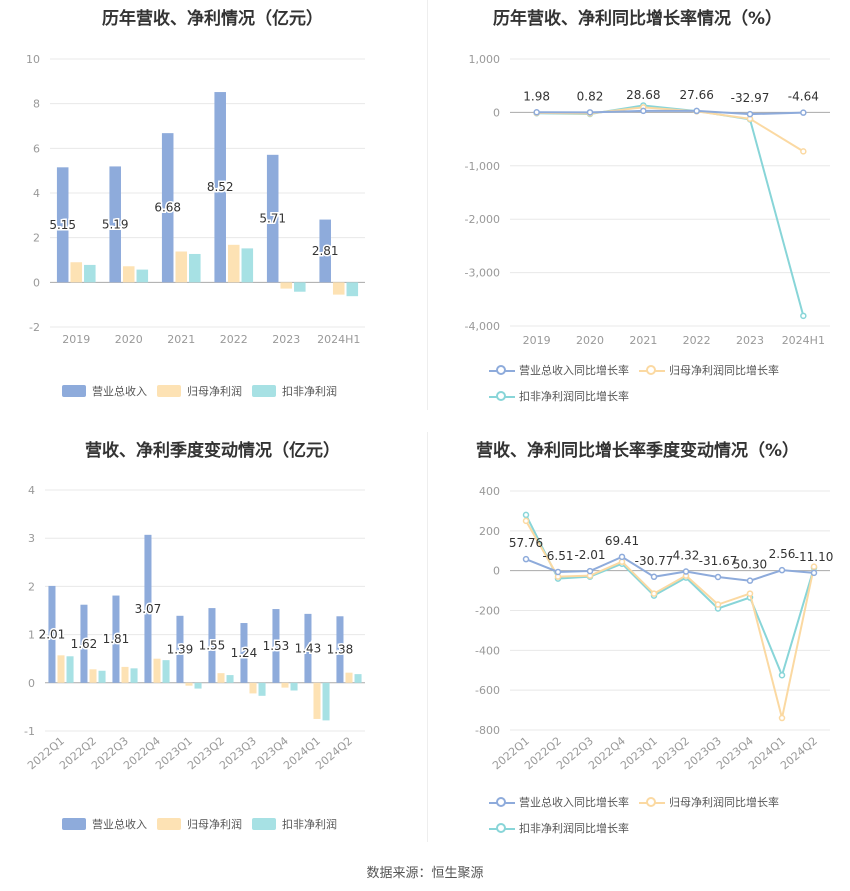  I want to click on data-label: 3.07, so click(148, 609).